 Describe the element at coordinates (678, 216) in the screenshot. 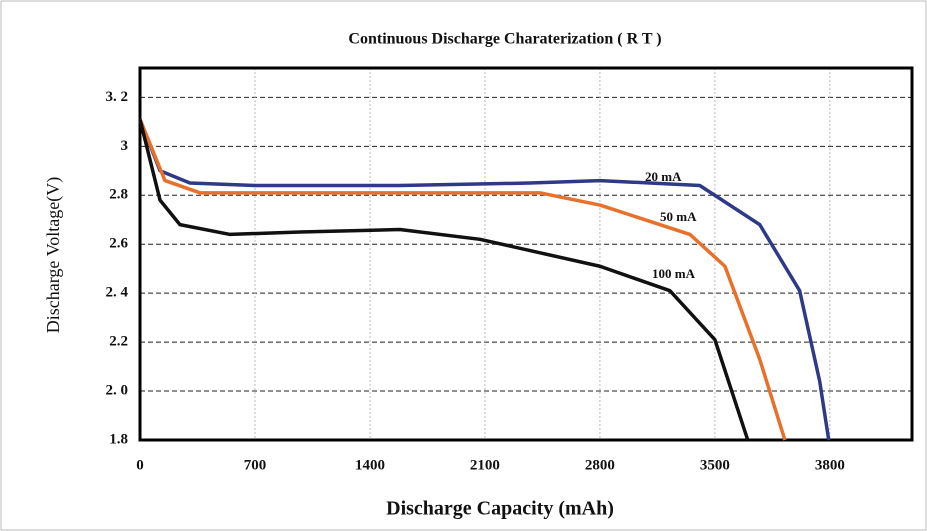

I see `series-label: 50 mA` at that location.